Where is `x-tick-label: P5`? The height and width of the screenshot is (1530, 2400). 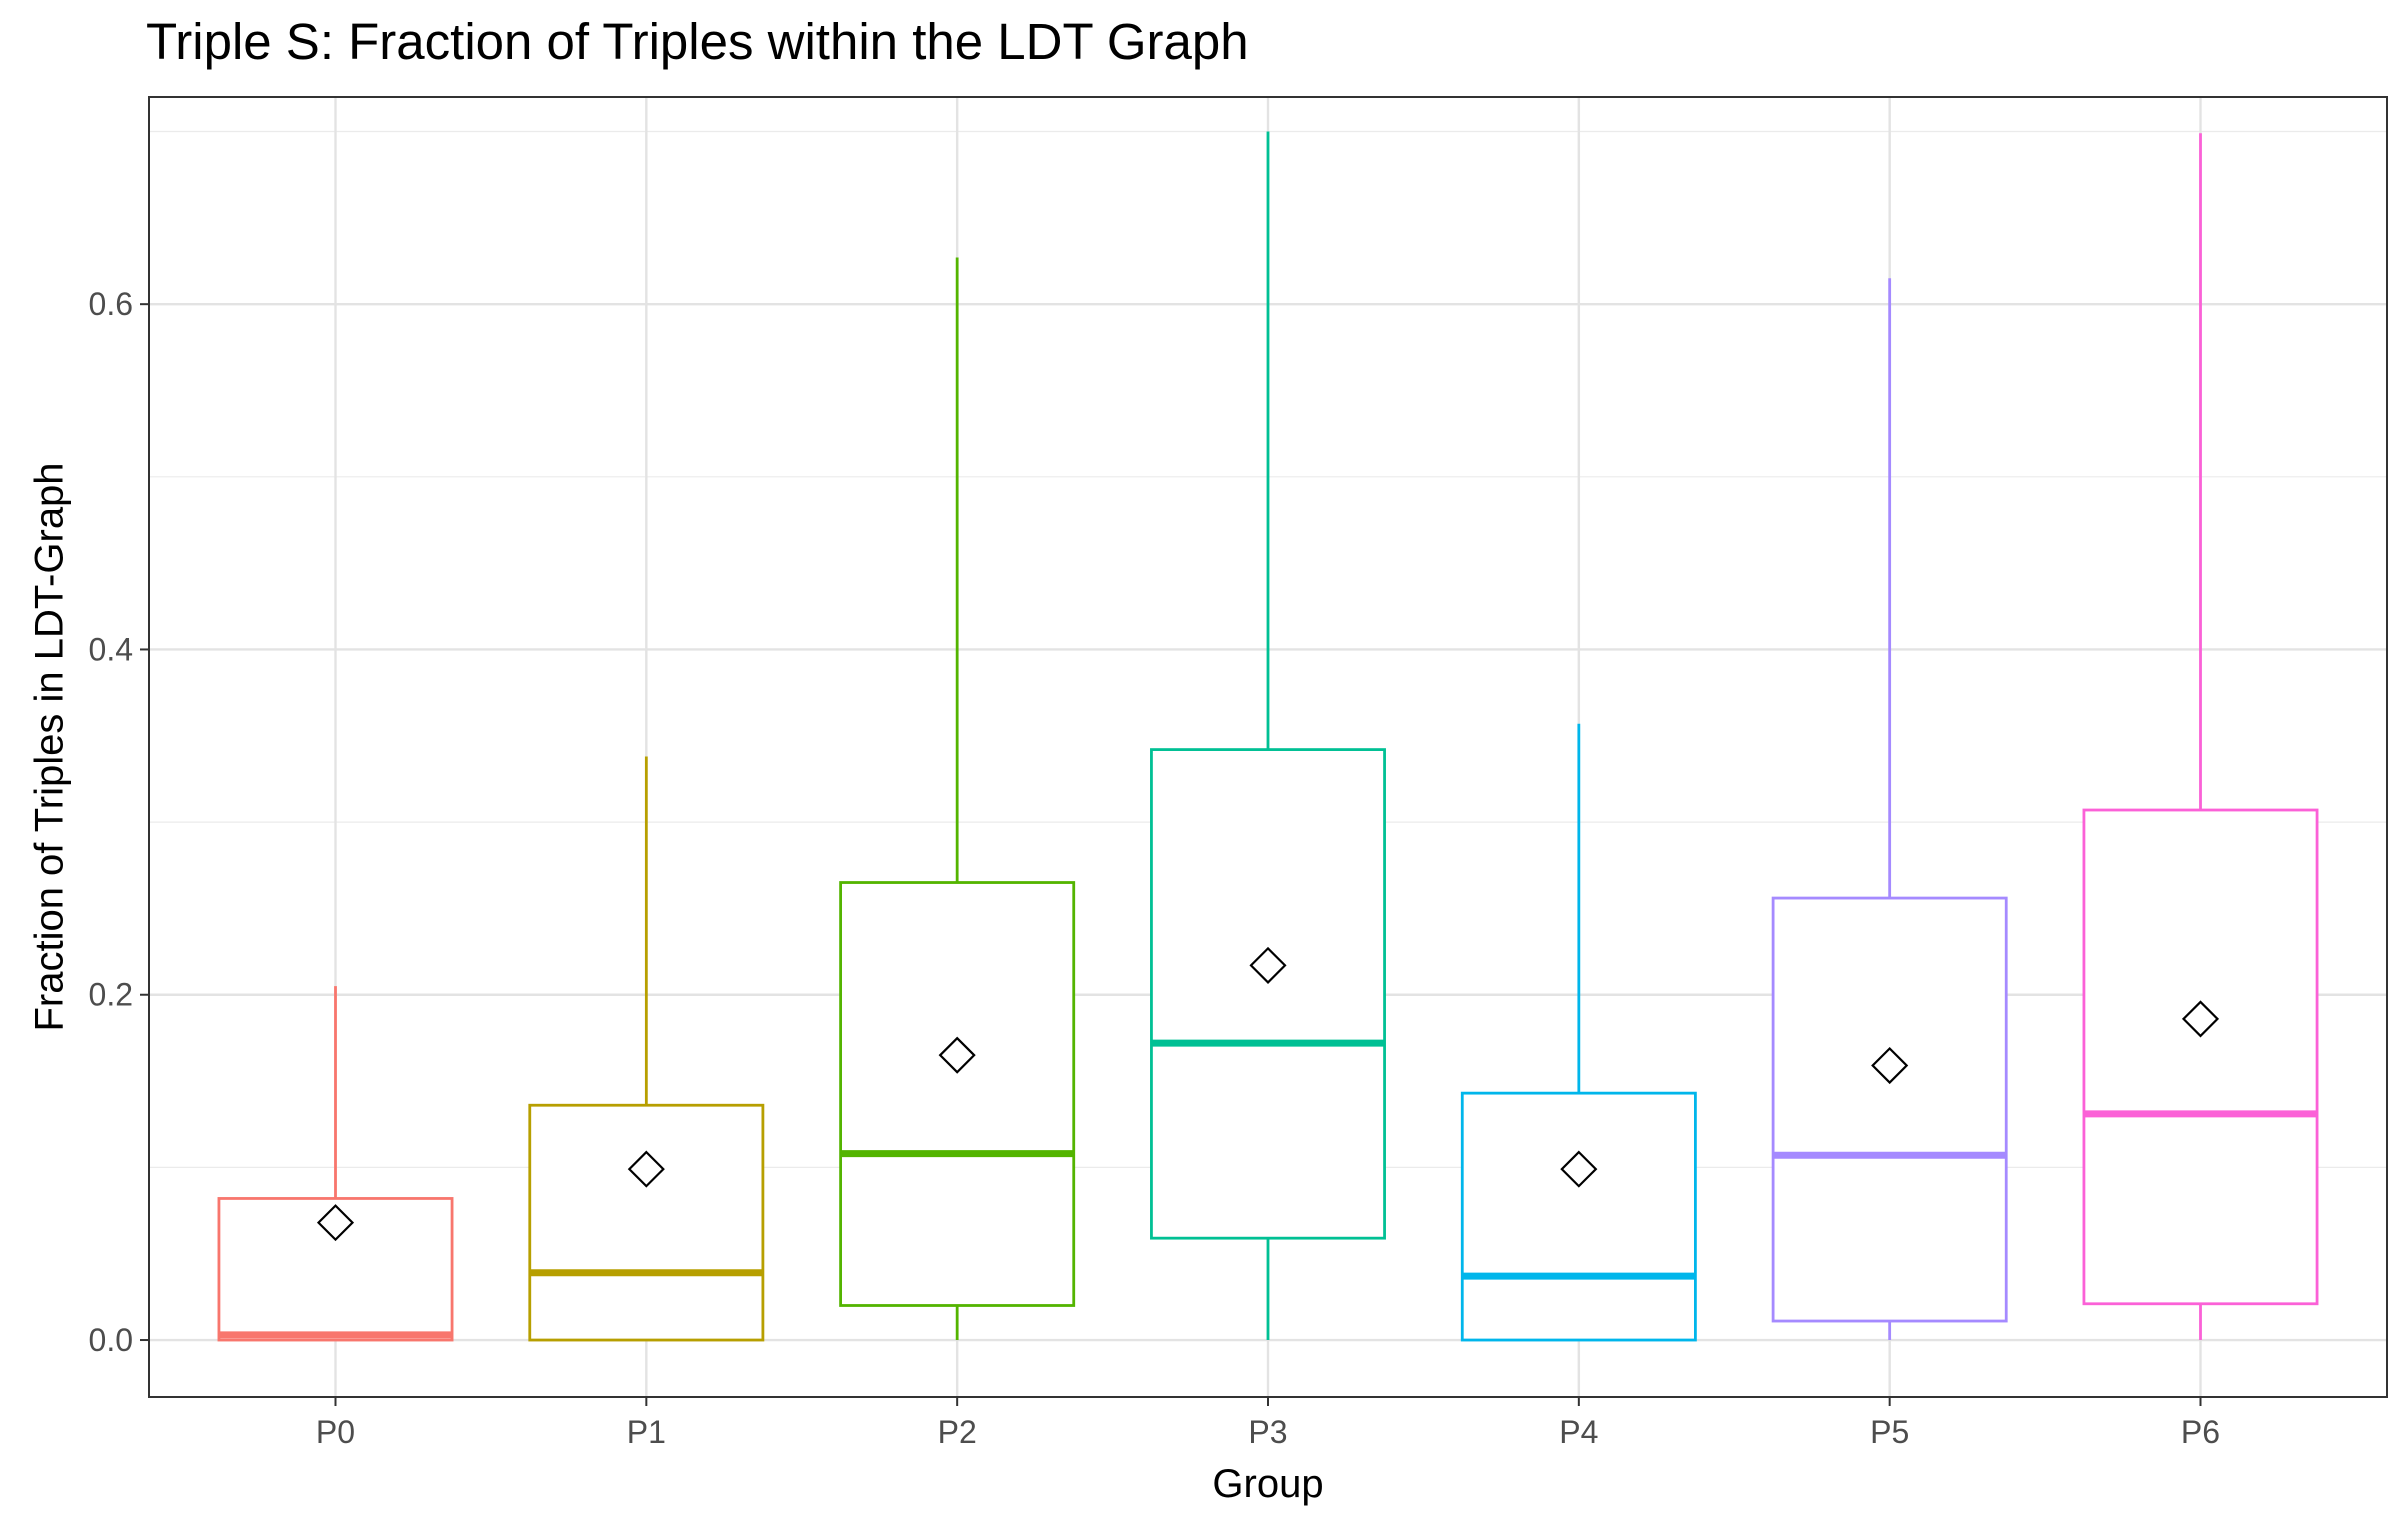 x-tick-label: P5 is located at coordinates (1889, 1432).